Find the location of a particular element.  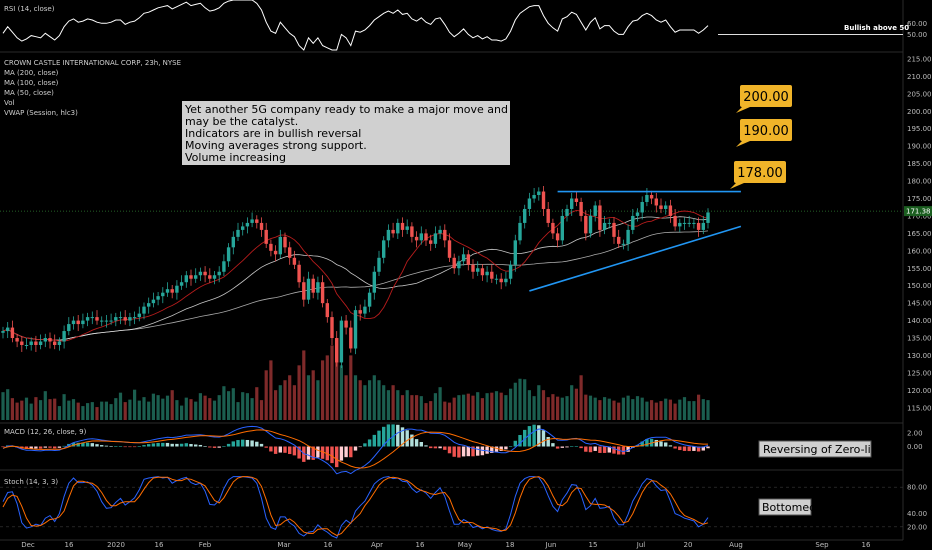

stoch-callout-text: Bottomed is located at coordinates (789, 507).